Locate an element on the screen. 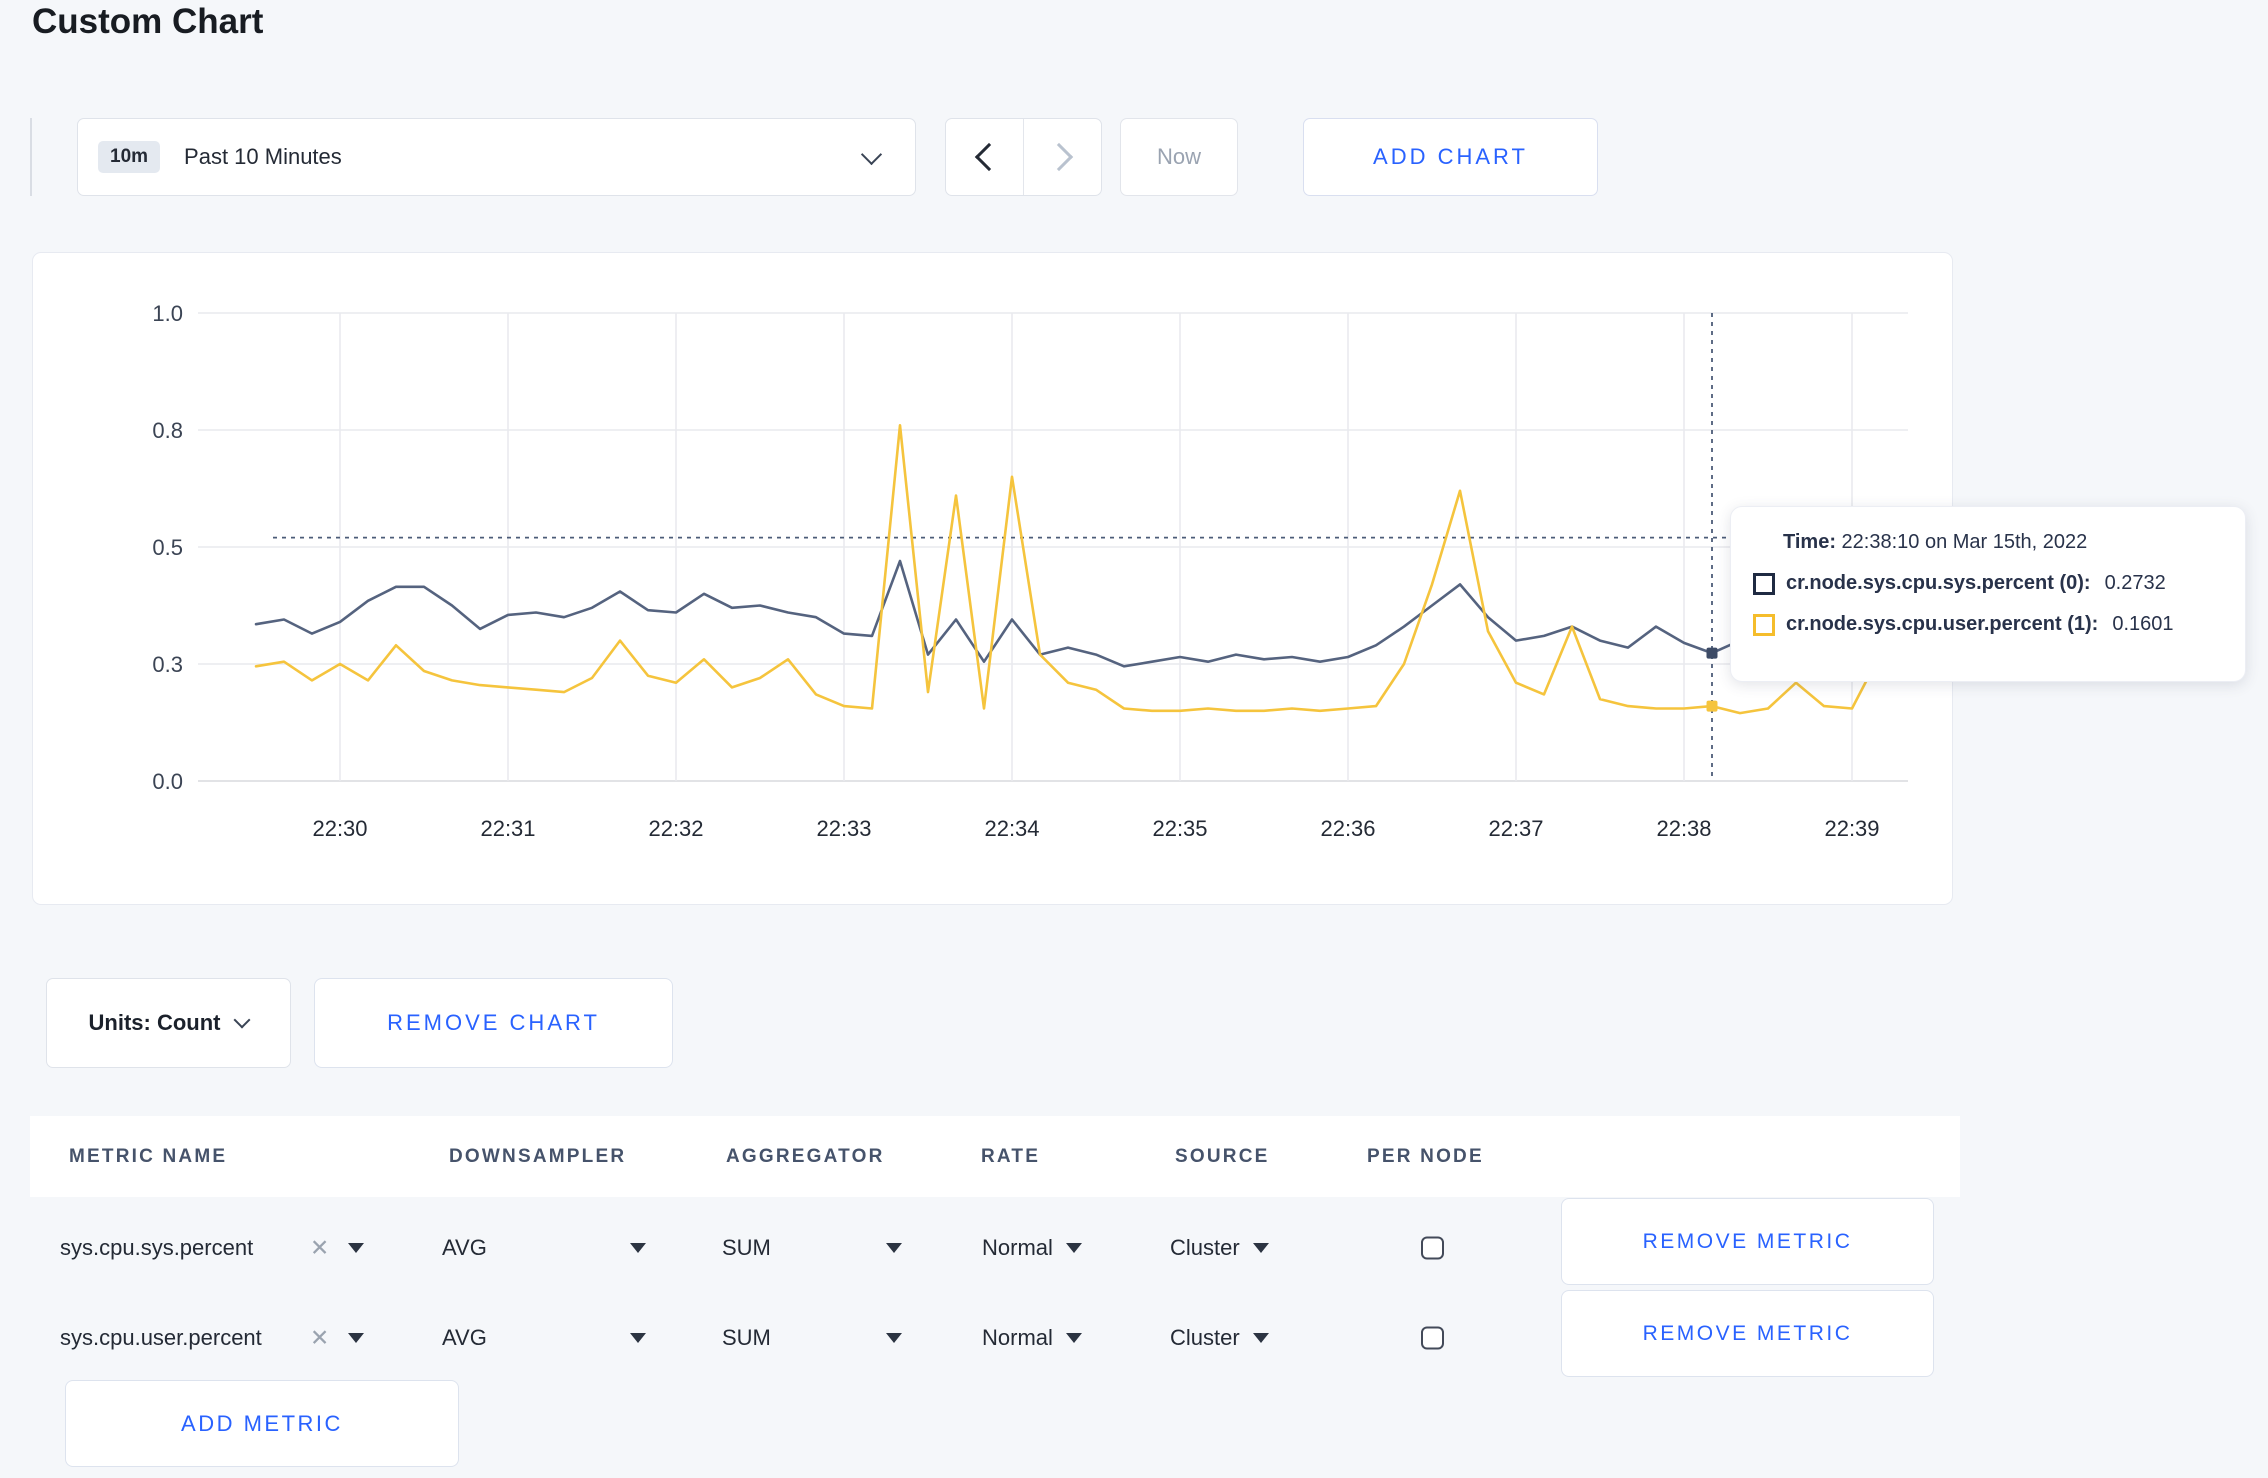 This screenshot has height=1478, width=2268. tooltip-time-label: Time: is located at coordinates (1809, 542).